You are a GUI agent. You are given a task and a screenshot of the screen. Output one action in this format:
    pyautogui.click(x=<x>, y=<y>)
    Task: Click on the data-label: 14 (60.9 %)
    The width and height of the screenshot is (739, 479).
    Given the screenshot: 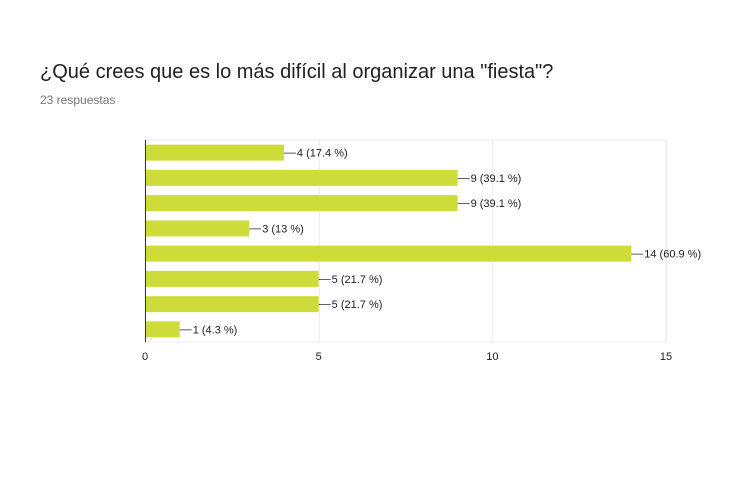 What is the action you would take?
    pyautogui.click(x=672, y=255)
    